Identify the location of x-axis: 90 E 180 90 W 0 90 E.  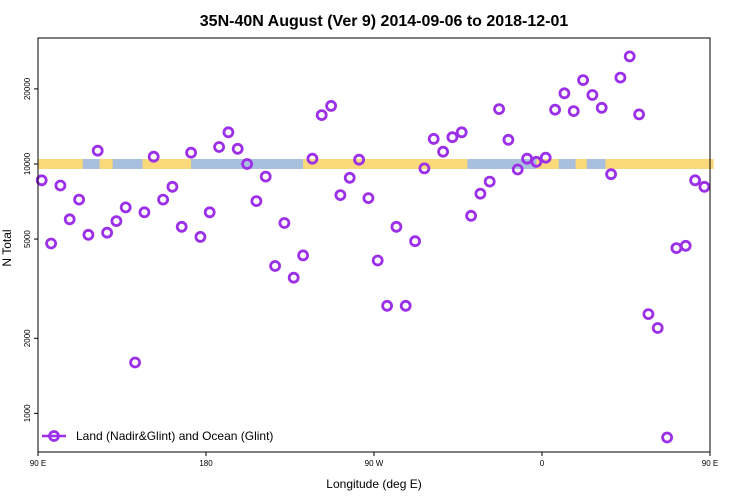
(374, 460).